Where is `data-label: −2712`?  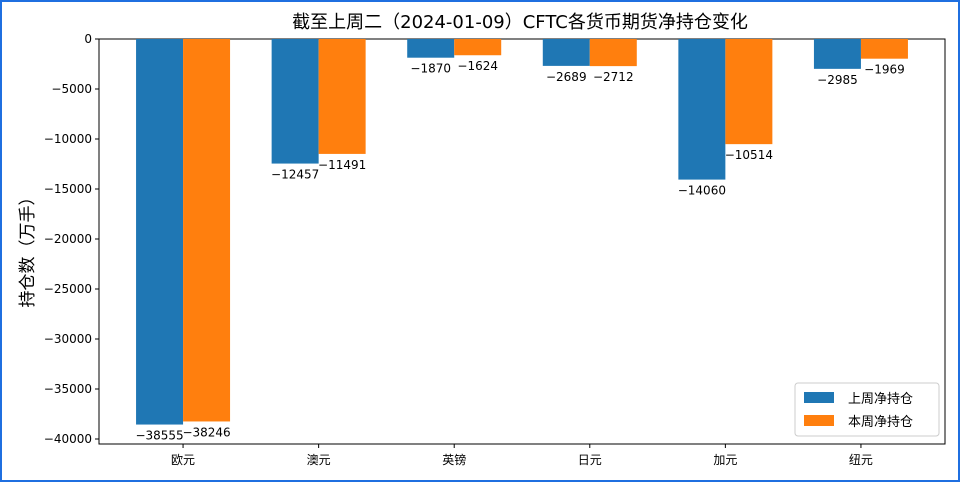 data-label: −2712 is located at coordinates (613, 77).